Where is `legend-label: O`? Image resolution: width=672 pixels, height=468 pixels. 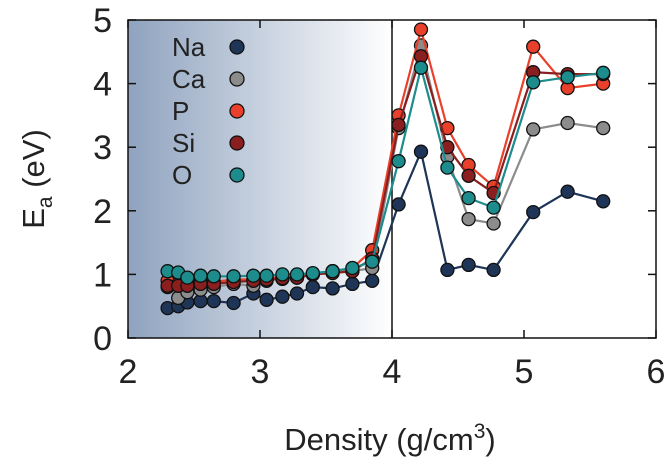
legend-label: O is located at coordinates (182, 175).